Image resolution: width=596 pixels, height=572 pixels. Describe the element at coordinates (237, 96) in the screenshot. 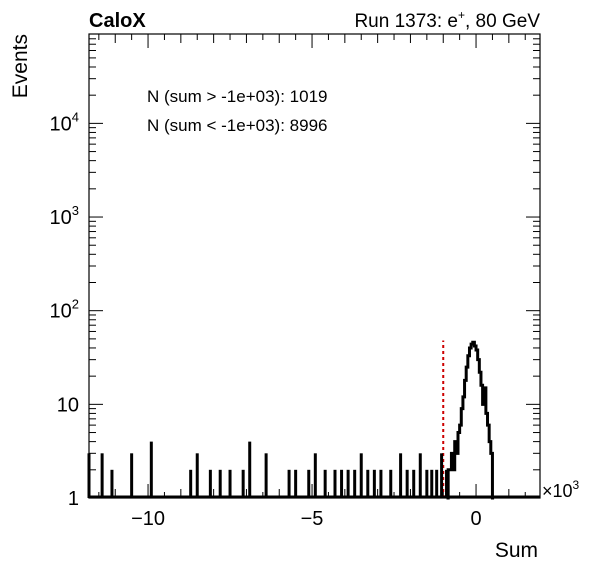

I see `annotation-sum-above: N (sum > -1e+03): 1019` at that location.